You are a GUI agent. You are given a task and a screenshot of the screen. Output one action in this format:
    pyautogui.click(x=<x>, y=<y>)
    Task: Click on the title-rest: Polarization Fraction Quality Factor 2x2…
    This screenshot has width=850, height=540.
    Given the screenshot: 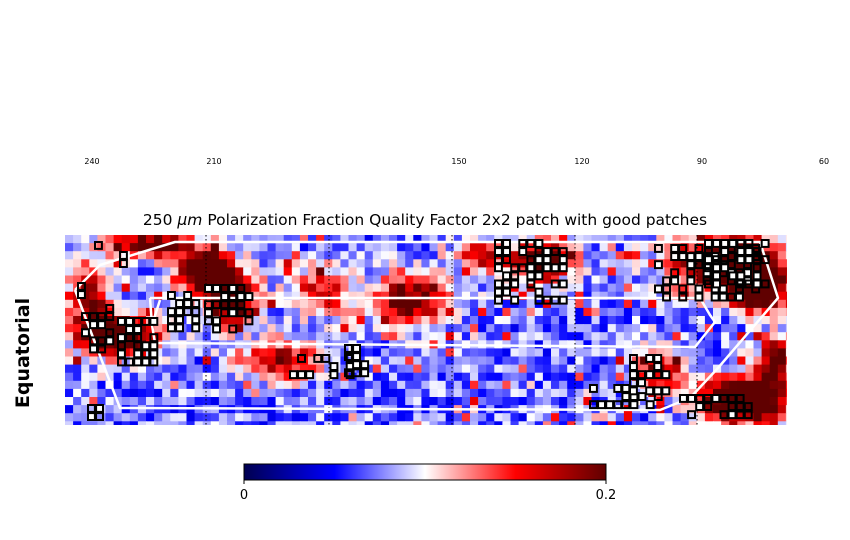 What is the action you would take?
    pyautogui.click(x=454, y=220)
    